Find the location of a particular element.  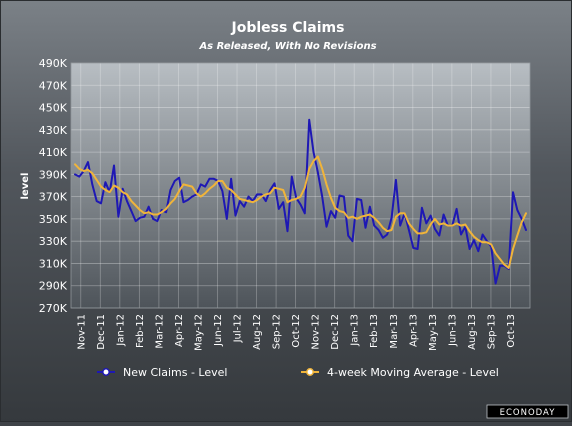

x-tick-label: Dec-11 is located at coordinates (101, 332).